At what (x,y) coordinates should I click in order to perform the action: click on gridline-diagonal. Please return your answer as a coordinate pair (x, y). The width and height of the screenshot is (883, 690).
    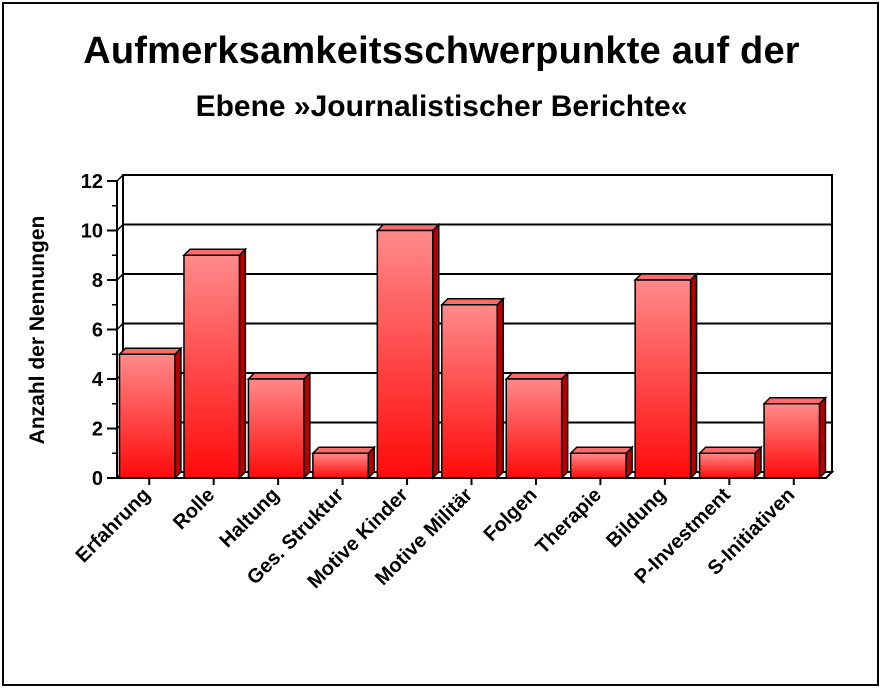
    Looking at the image, I should click on (120, 178).